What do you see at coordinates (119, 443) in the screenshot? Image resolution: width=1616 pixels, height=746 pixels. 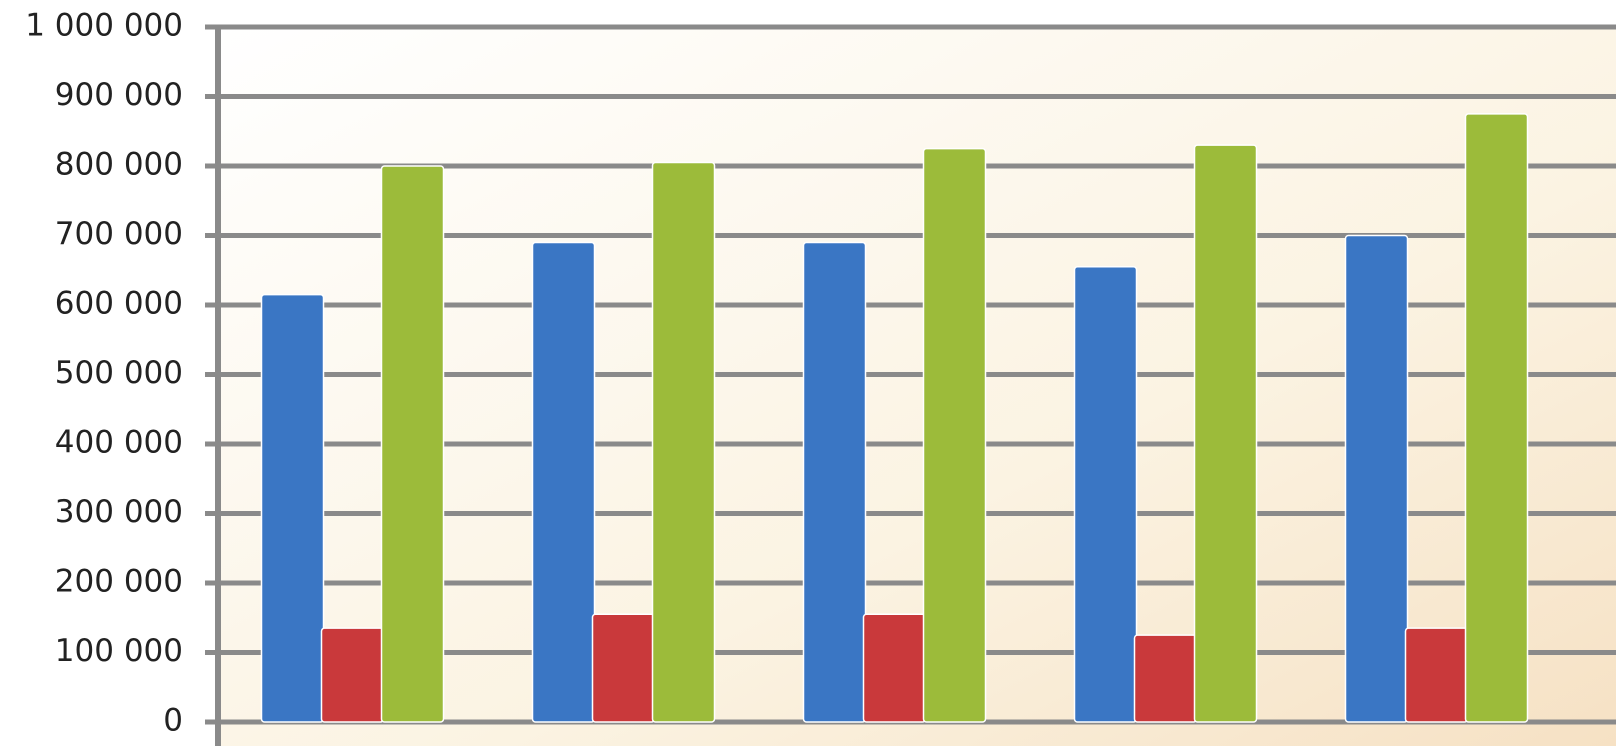 I see `y-tick-label: 400 000` at bounding box center [119, 443].